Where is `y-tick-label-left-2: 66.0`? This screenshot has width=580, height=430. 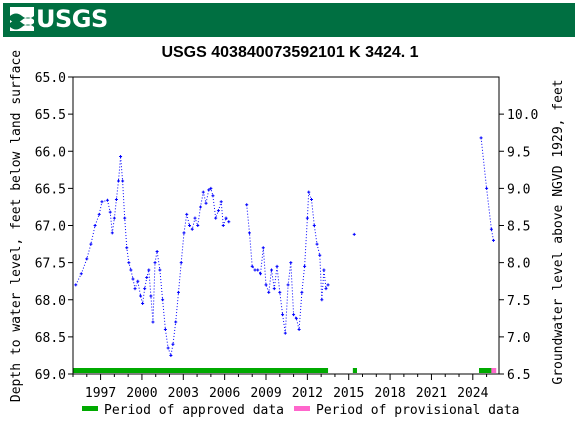 y-tick-label-left-2: 66.0 is located at coordinates (50, 152).